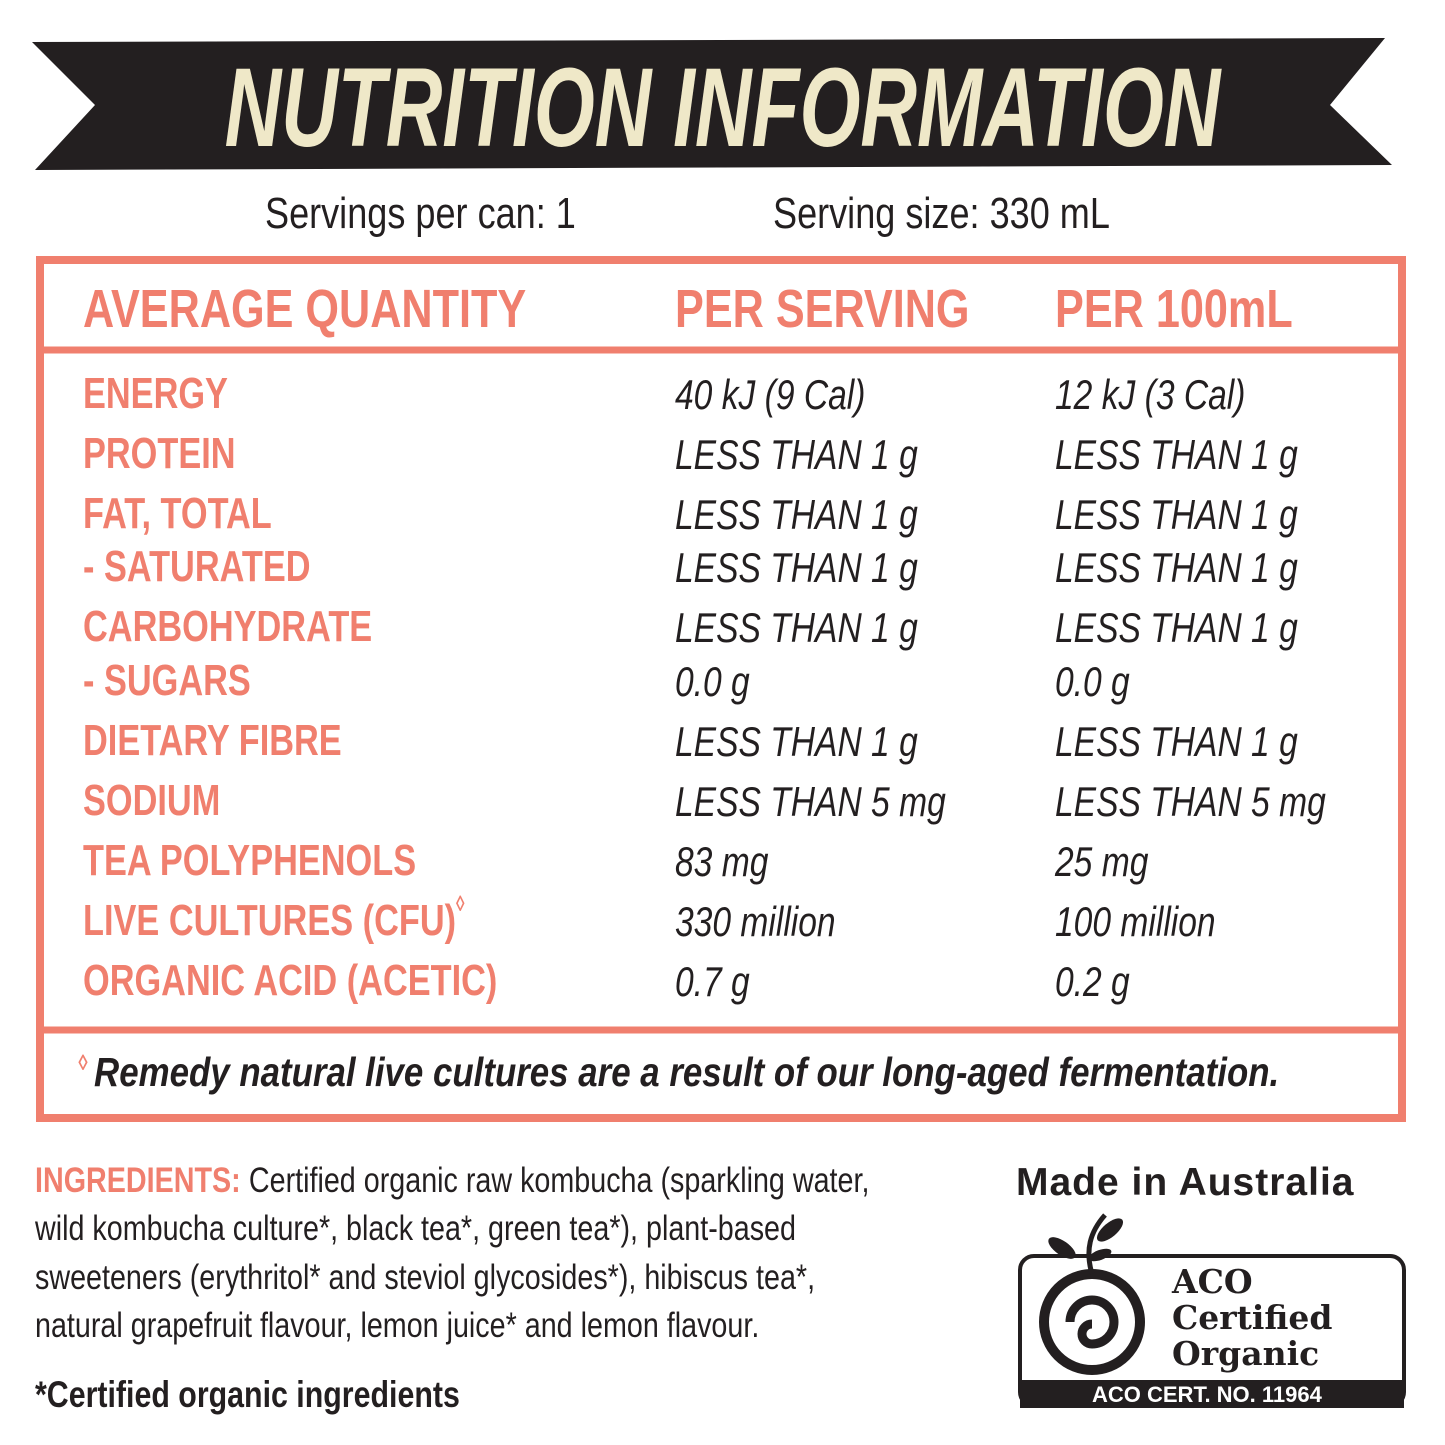 This screenshot has width=1445, height=1445. What do you see at coordinates (247, 1394) in the screenshot?
I see `ingredients-note: *Certified organic ingredients` at bounding box center [247, 1394].